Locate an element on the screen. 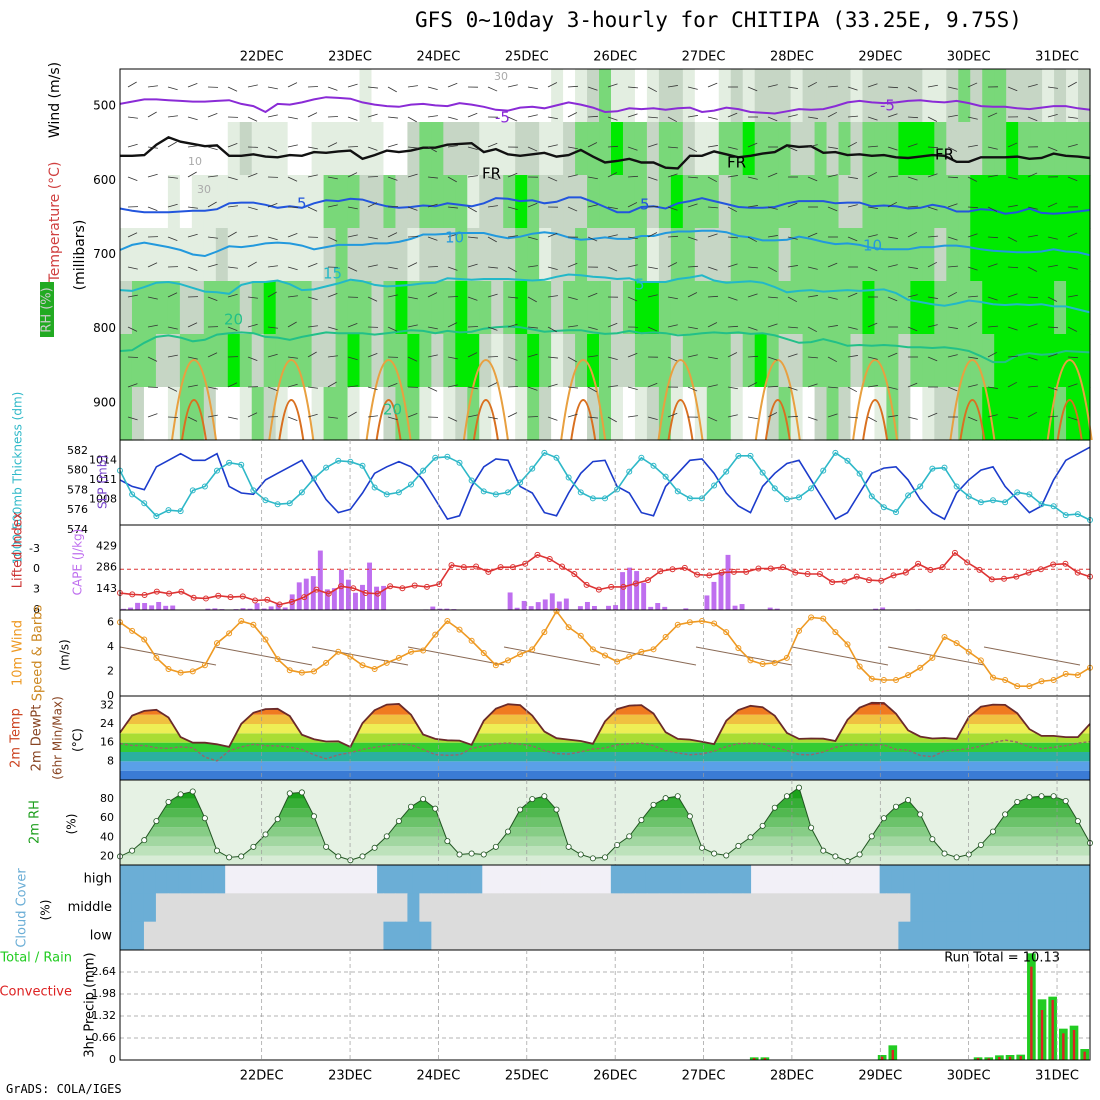 The width and height of the screenshot is (1100, 1100). li-tick-label: 0 is located at coordinates (36, 568).